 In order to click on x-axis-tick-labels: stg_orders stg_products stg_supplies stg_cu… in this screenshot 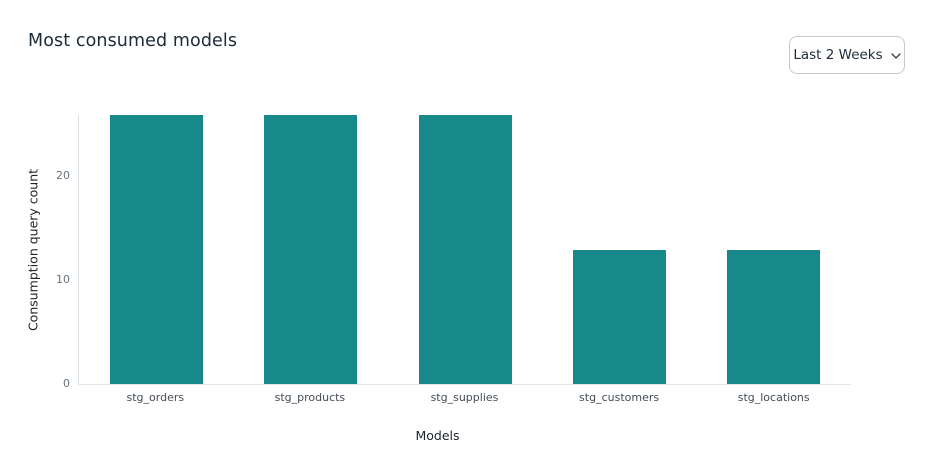, I will do `click(464, 397)`.